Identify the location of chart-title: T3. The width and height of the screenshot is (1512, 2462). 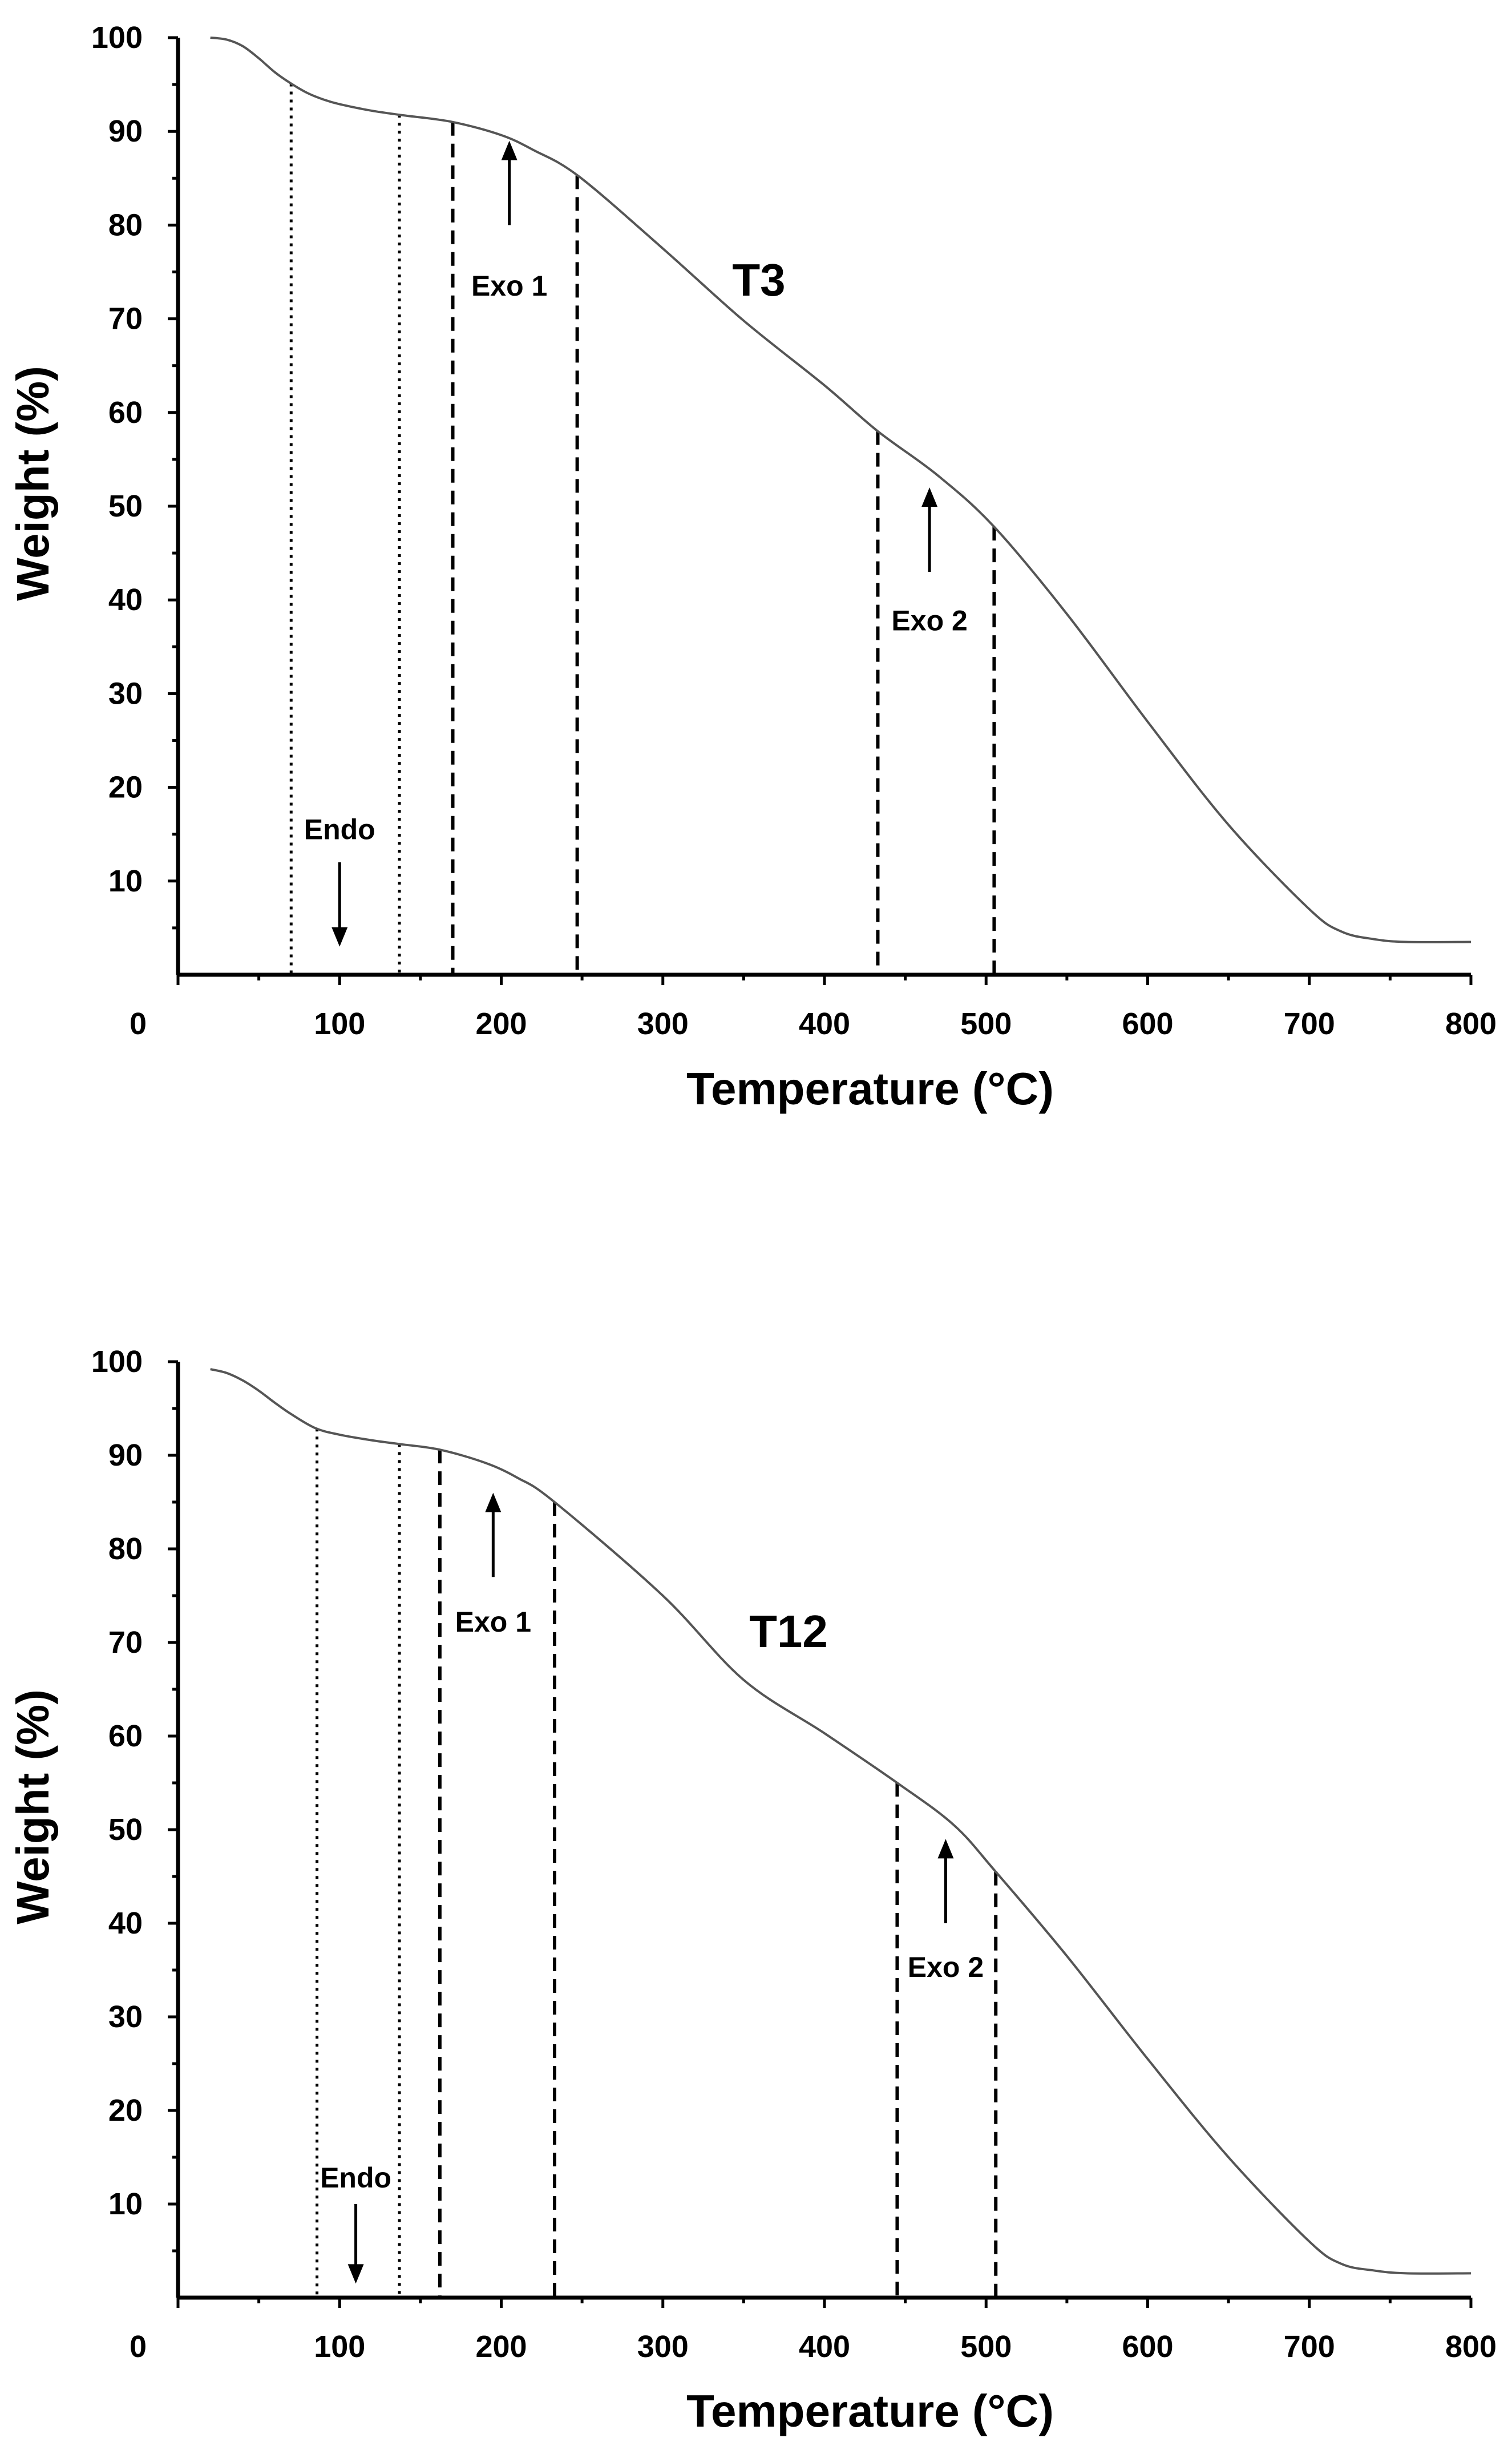
(758, 280).